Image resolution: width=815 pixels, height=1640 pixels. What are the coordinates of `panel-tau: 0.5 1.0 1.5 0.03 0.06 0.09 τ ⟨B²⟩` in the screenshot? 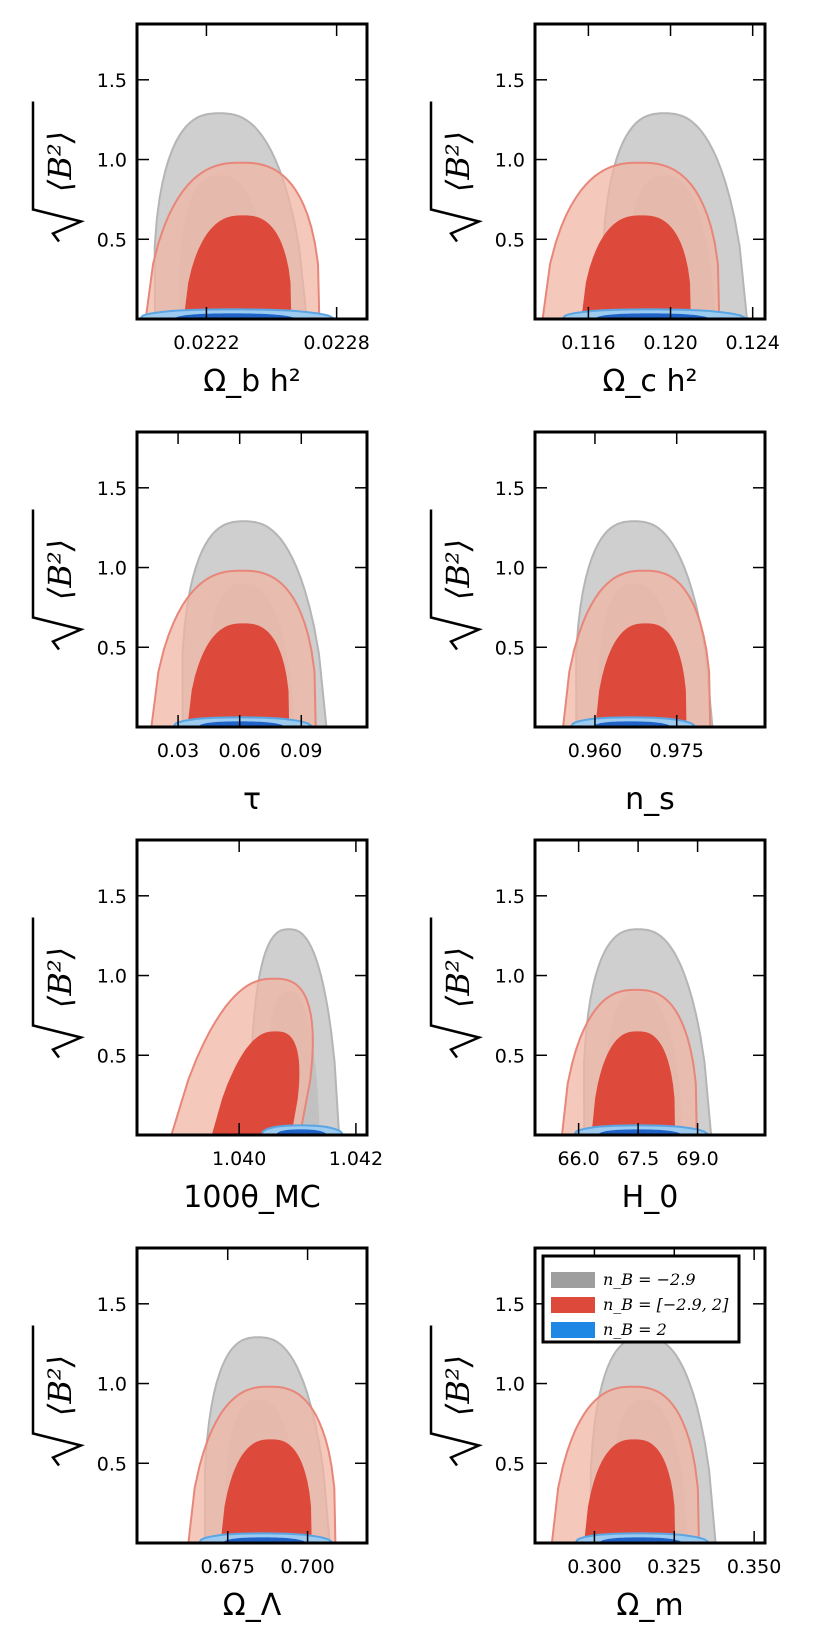 It's located at (200, 623).